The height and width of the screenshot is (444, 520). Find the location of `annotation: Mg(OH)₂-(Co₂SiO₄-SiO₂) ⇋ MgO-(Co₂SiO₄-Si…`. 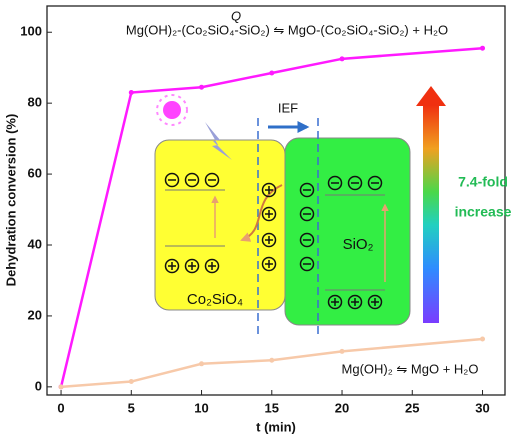

annotation: Mg(OH)₂-(Co₂SiO₄-SiO₂) ⇋ MgO-(Co₂SiO₄-Si… is located at coordinates (287, 29).